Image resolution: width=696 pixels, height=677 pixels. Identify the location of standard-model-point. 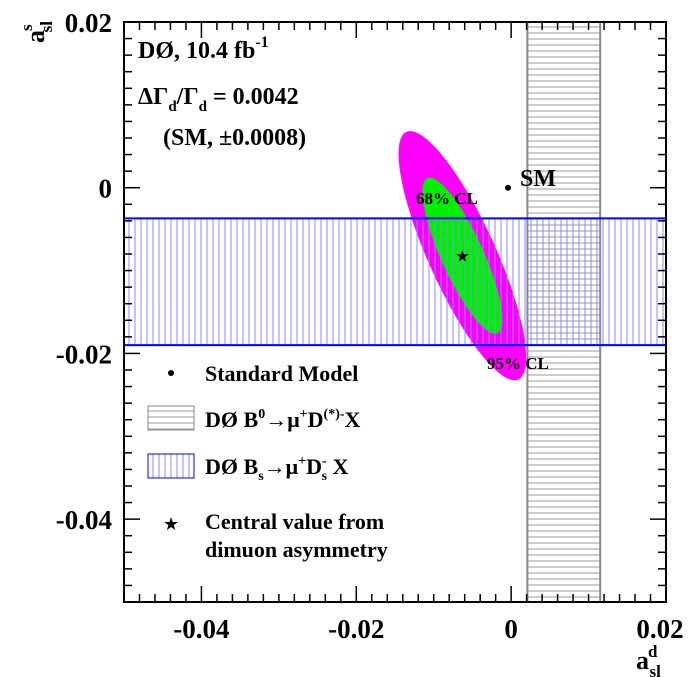
(508, 187).